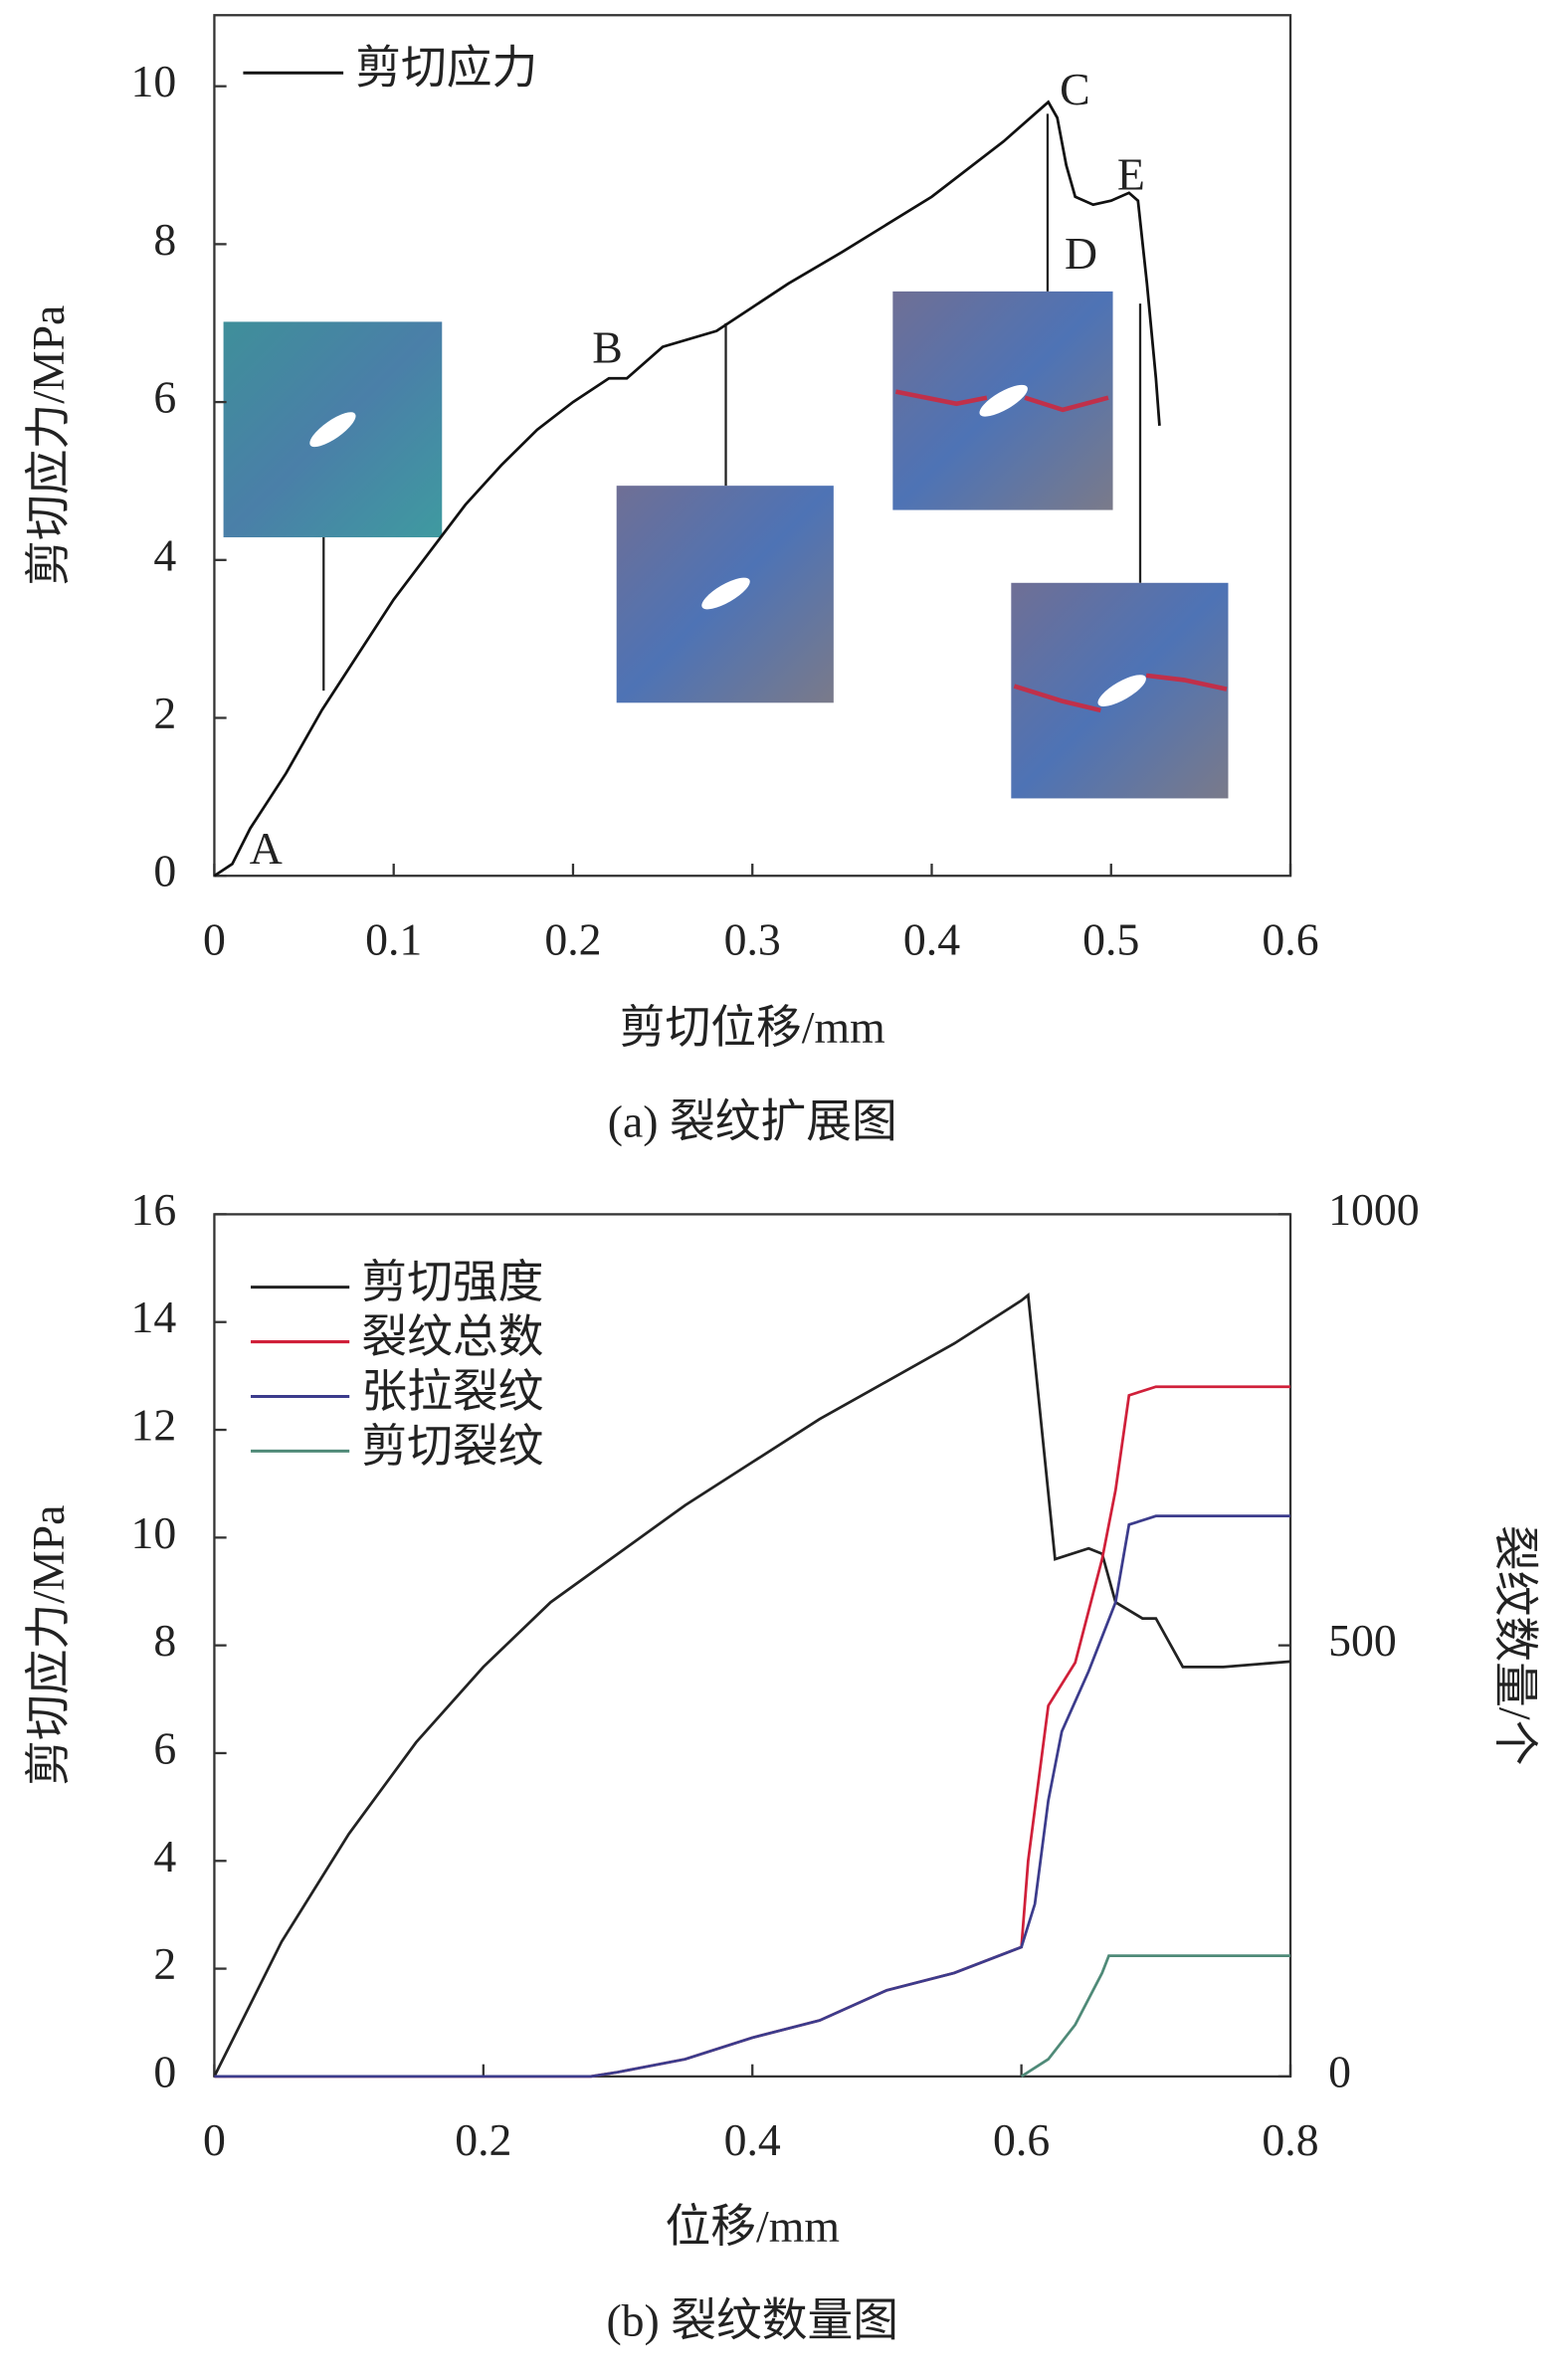 Image resolution: width=1567 pixels, height=2380 pixels. Describe the element at coordinates (154, 1316) in the screenshot. I see `y-tick-label: 14` at that location.